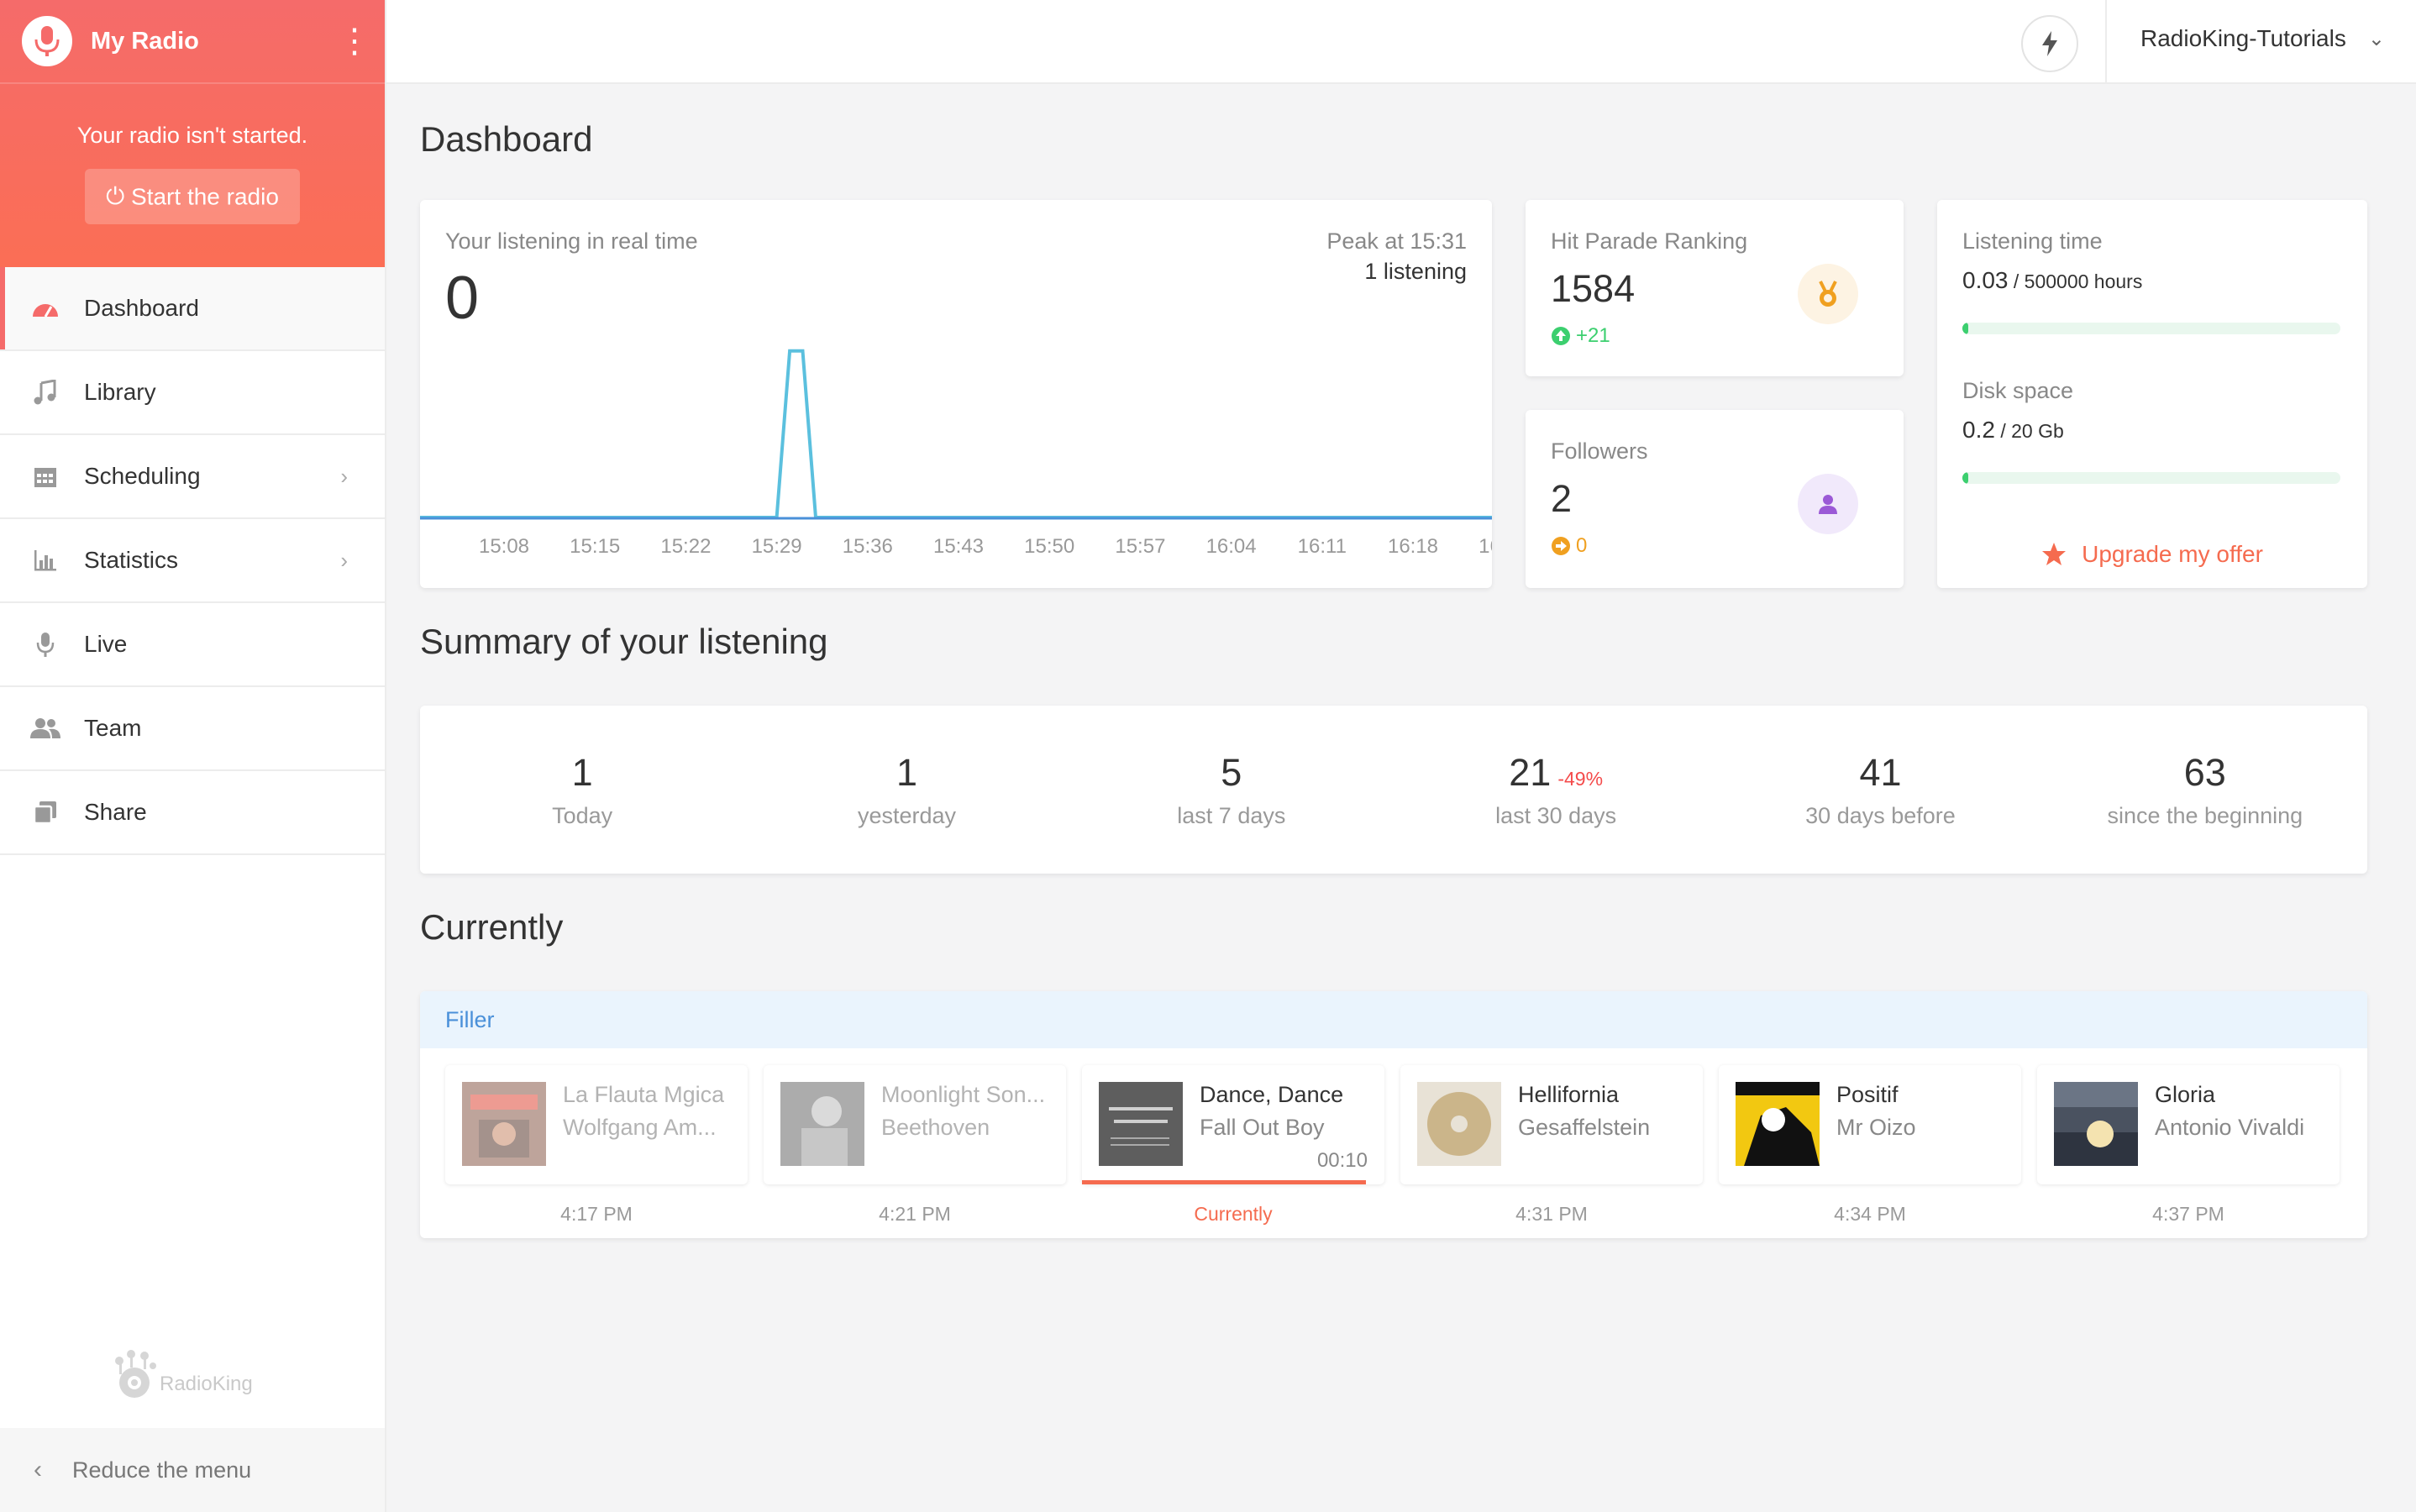  I want to click on share-icon, so click(45, 812).